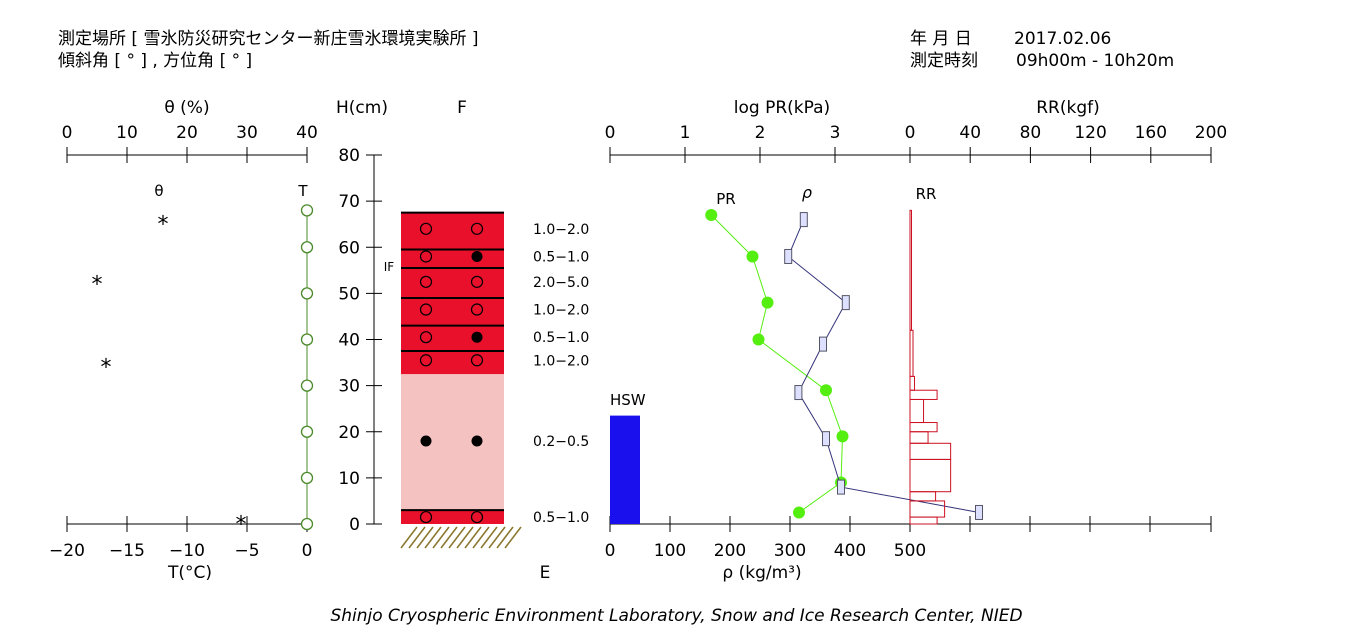 Image resolution: width=1353 pixels, height=641 pixels. What do you see at coordinates (349, 294) in the screenshot?
I see `height-tick-label: 50` at bounding box center [349, 294].